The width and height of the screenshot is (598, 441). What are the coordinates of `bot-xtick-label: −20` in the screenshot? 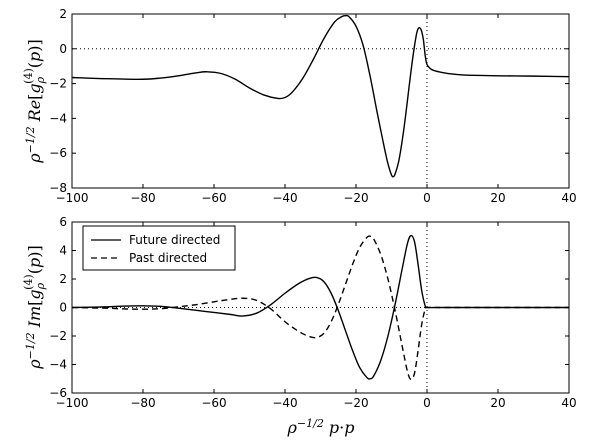 It's located at (355, 403).